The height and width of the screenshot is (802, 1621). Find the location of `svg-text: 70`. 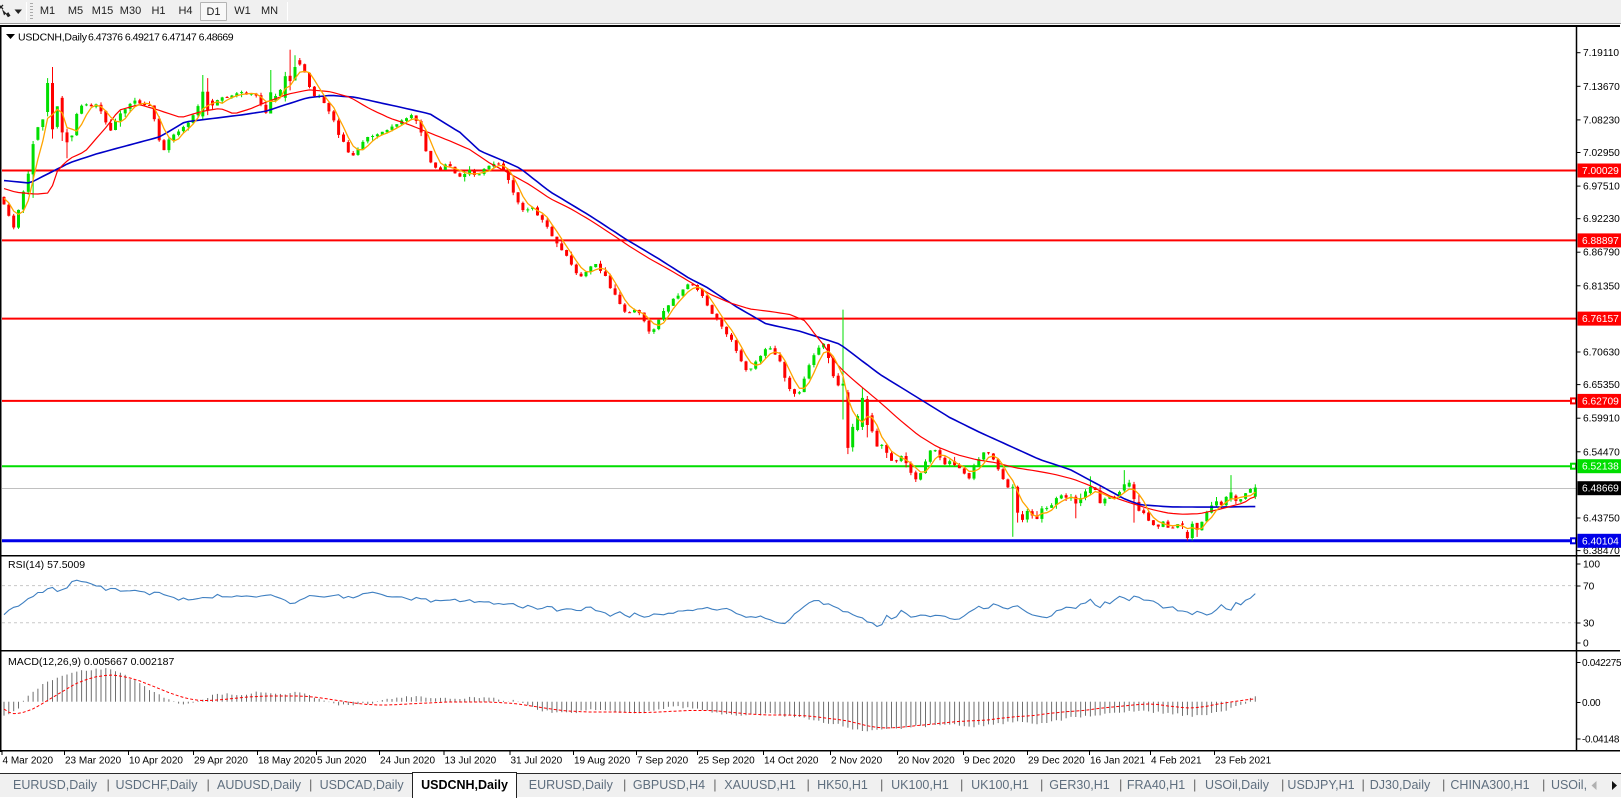

svg-text: 70 is located at coordinates (1589, 587).